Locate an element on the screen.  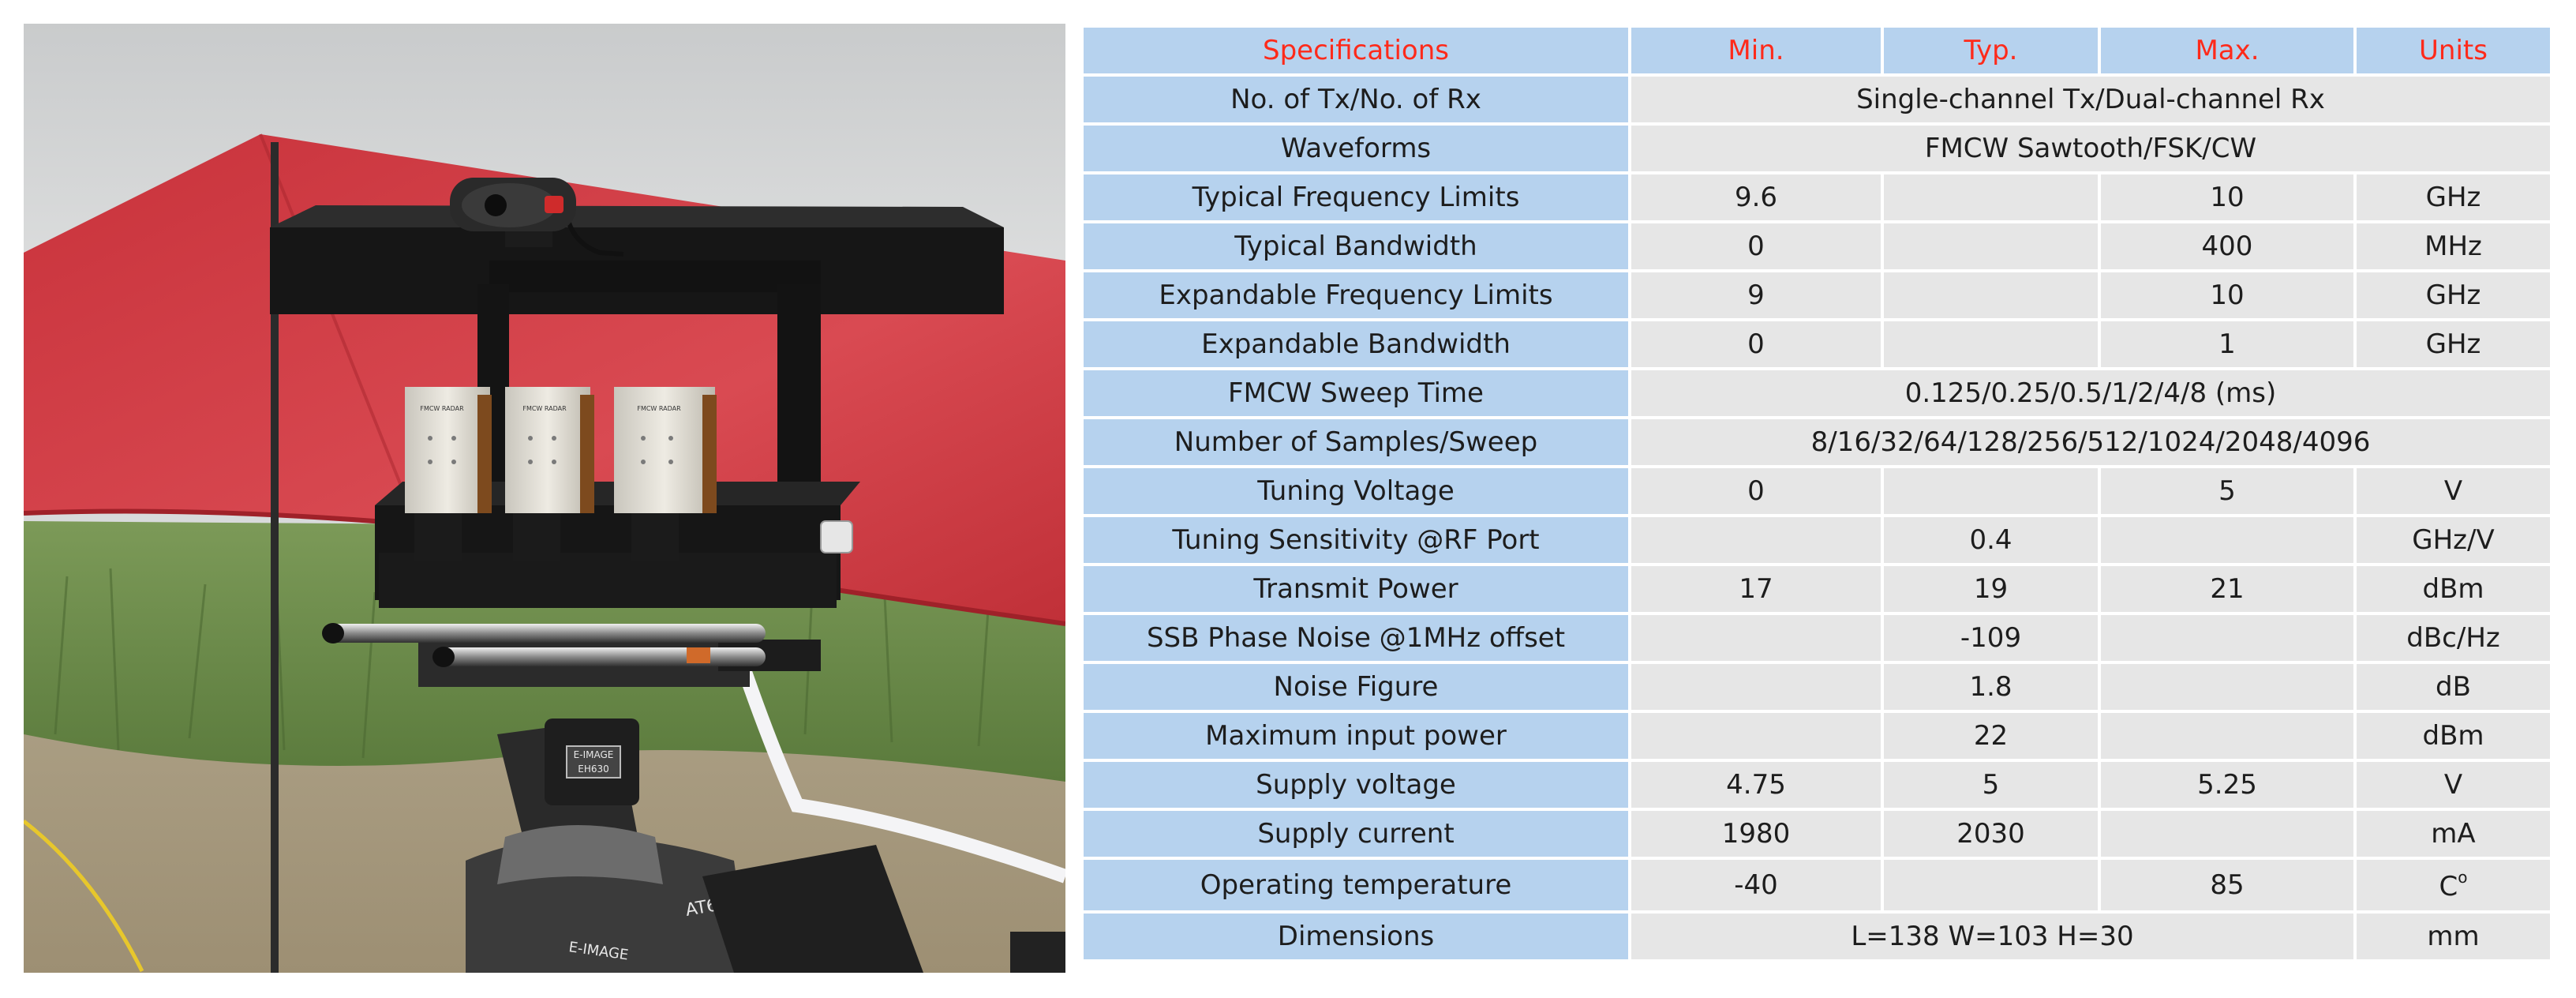
typ-value: 1.8 is located at coordinates (1991, 687).